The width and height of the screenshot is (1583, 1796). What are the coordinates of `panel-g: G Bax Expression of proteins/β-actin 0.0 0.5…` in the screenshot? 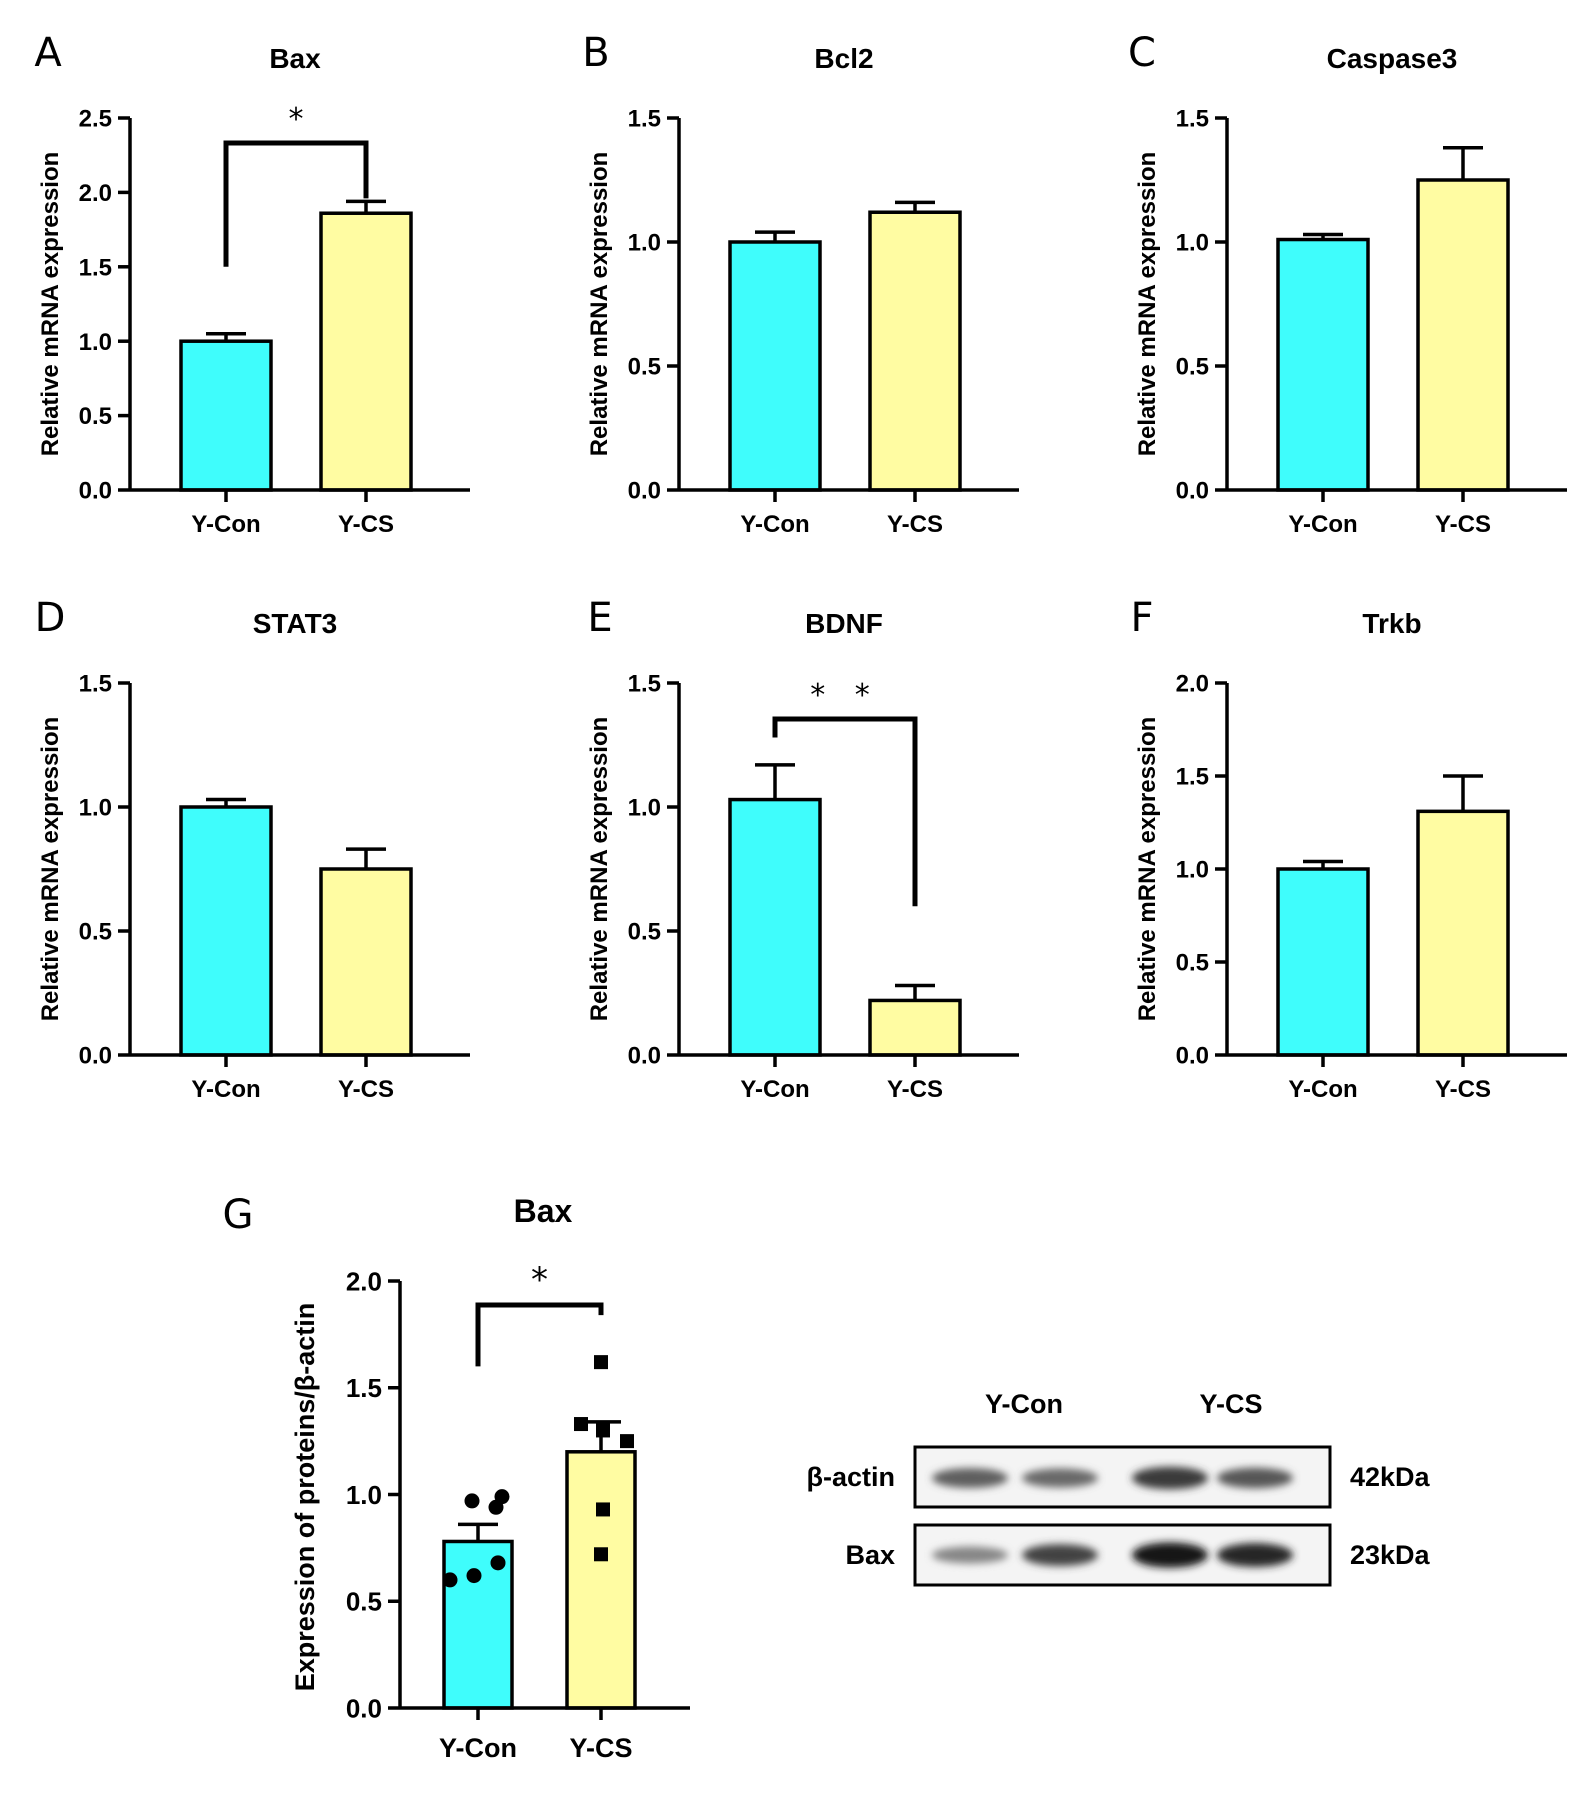 It's located at (456, 1477).